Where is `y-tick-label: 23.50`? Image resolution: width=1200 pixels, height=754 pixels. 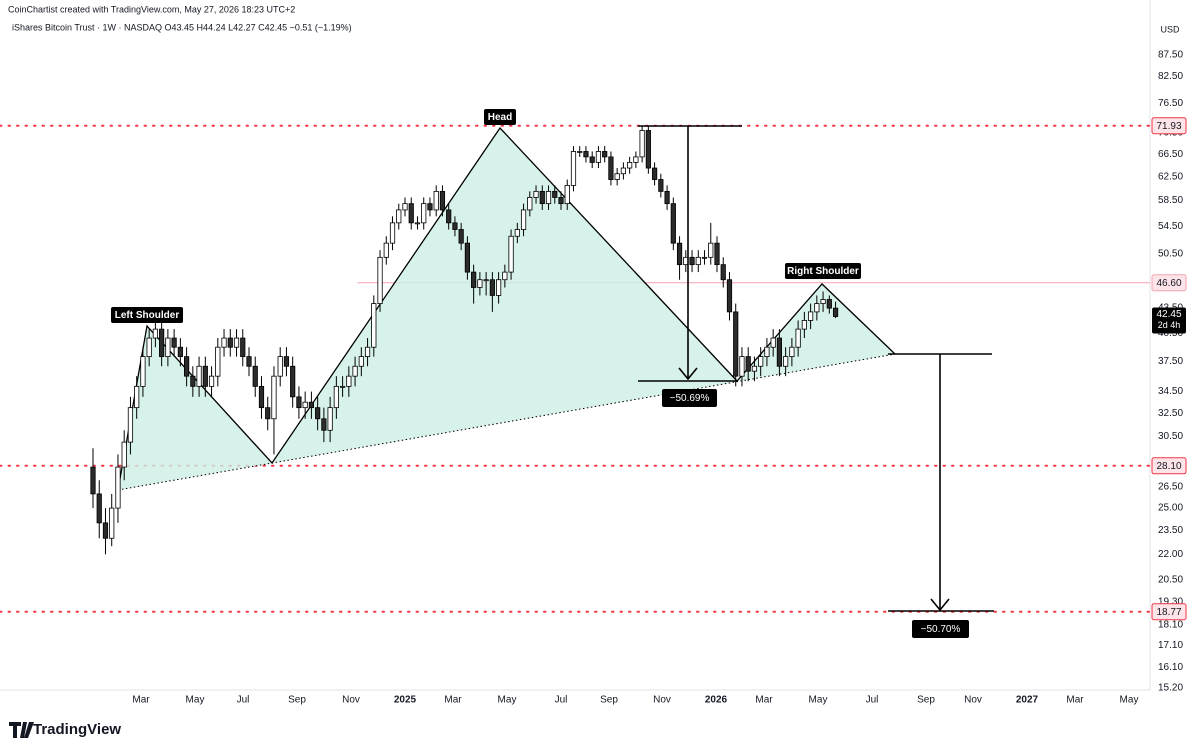 y-tick-label: 23.50 is located at coordinates (1170, 530).